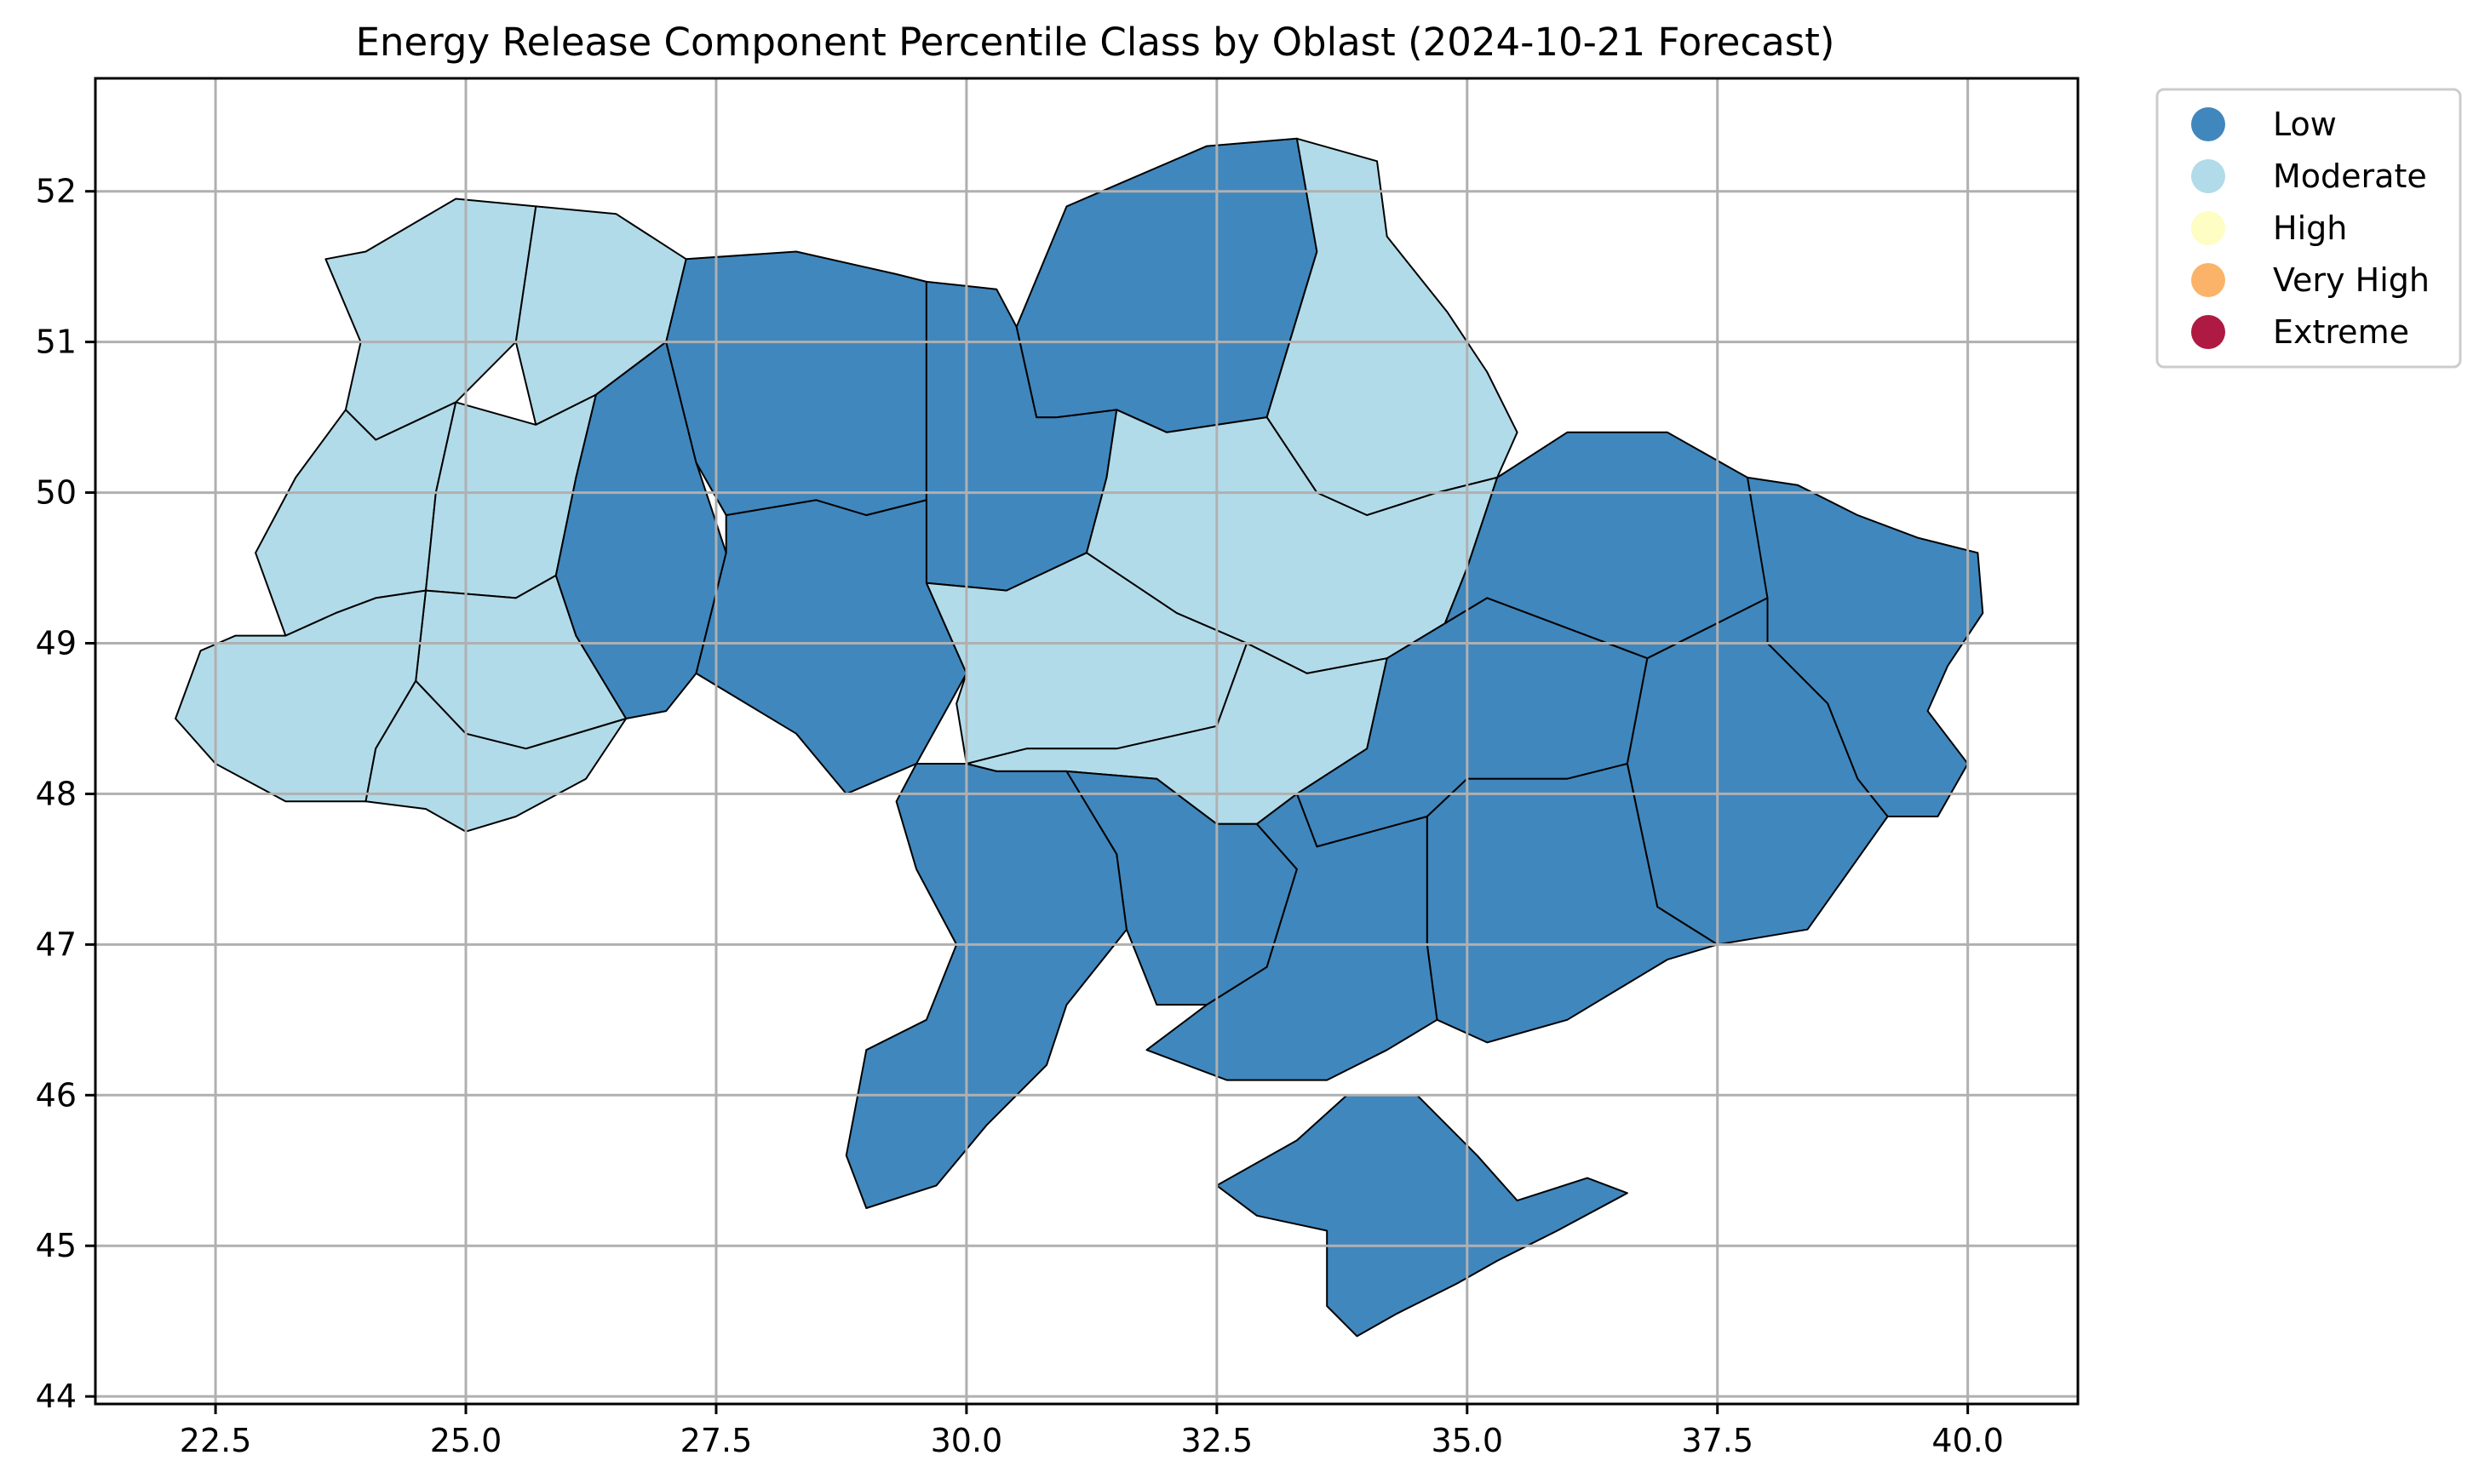 The width and height of the screenshot is (2479, 1484). Describe the element at coordinates (56, 342) in the screenshot. I see `y-tick-label: 51` at that location.